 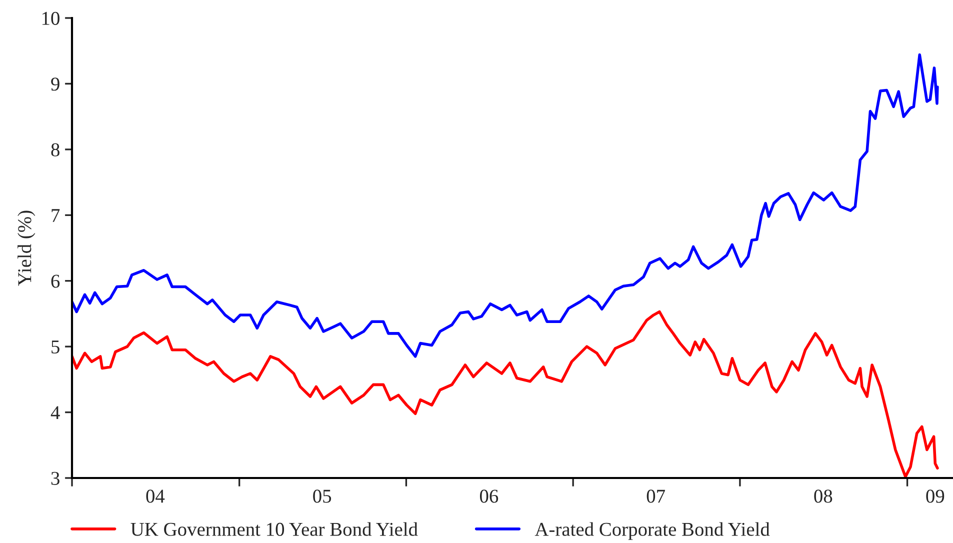 What do you see at coordinates (652, 531) in the screenshot?
I see `legend-label: A-rated Corporate Bond Yield` at bounding box center [652, 531].